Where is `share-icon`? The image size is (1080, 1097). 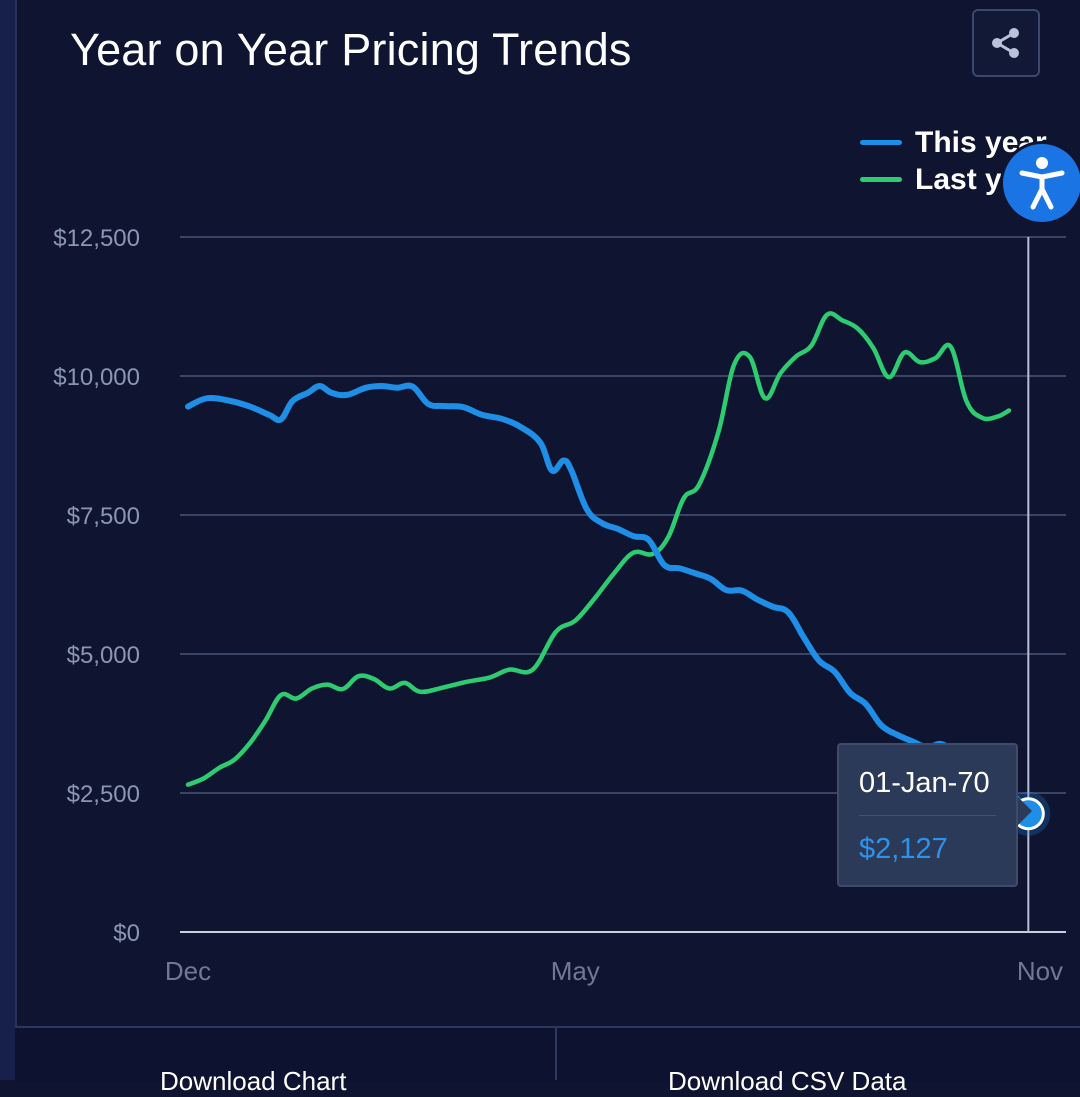
share-icon is located at coordinates (1005, 43).